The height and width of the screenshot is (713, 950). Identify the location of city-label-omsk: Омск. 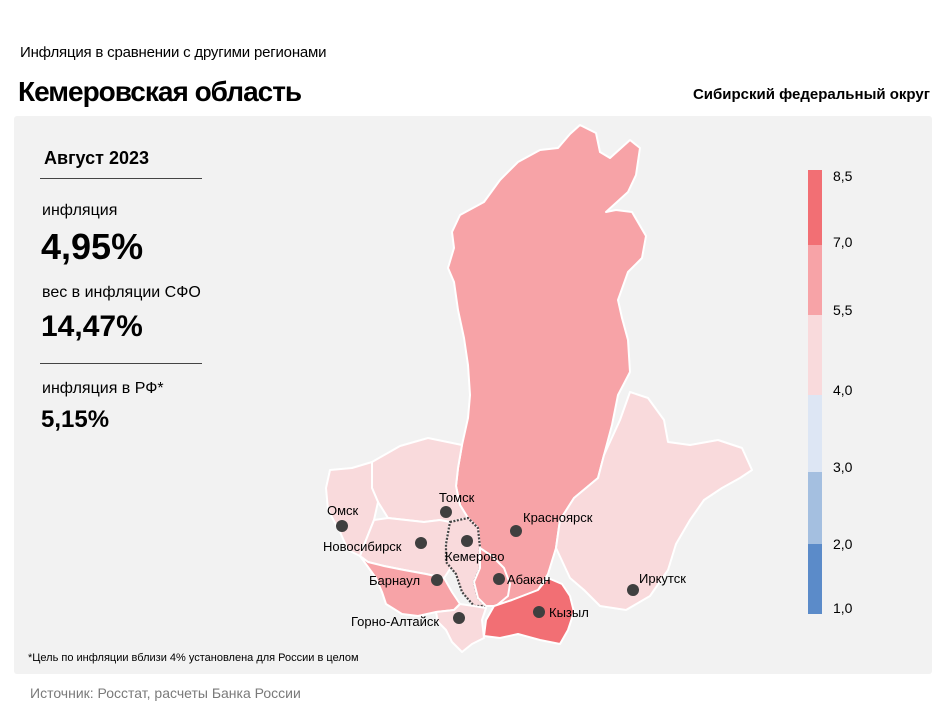
(343, 510).